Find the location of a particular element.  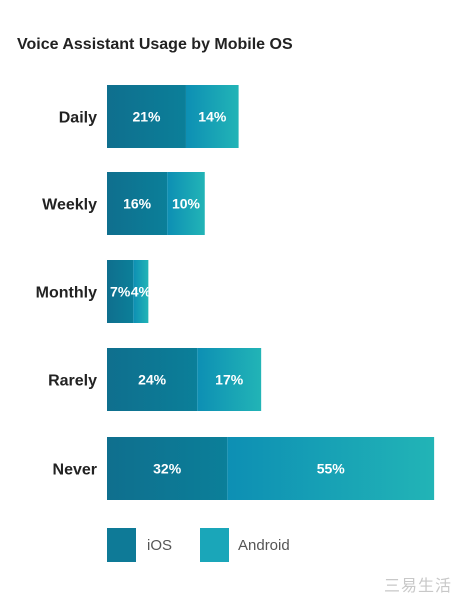

chart-title: Voice Assistant Usage by Mobile OS is located at coordinates (155, 44).